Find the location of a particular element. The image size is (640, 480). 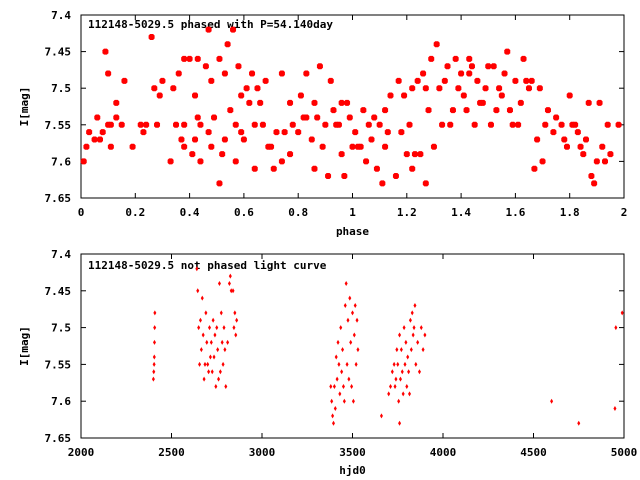

x-tick-label: 2 is located at coordinates (624, 212).